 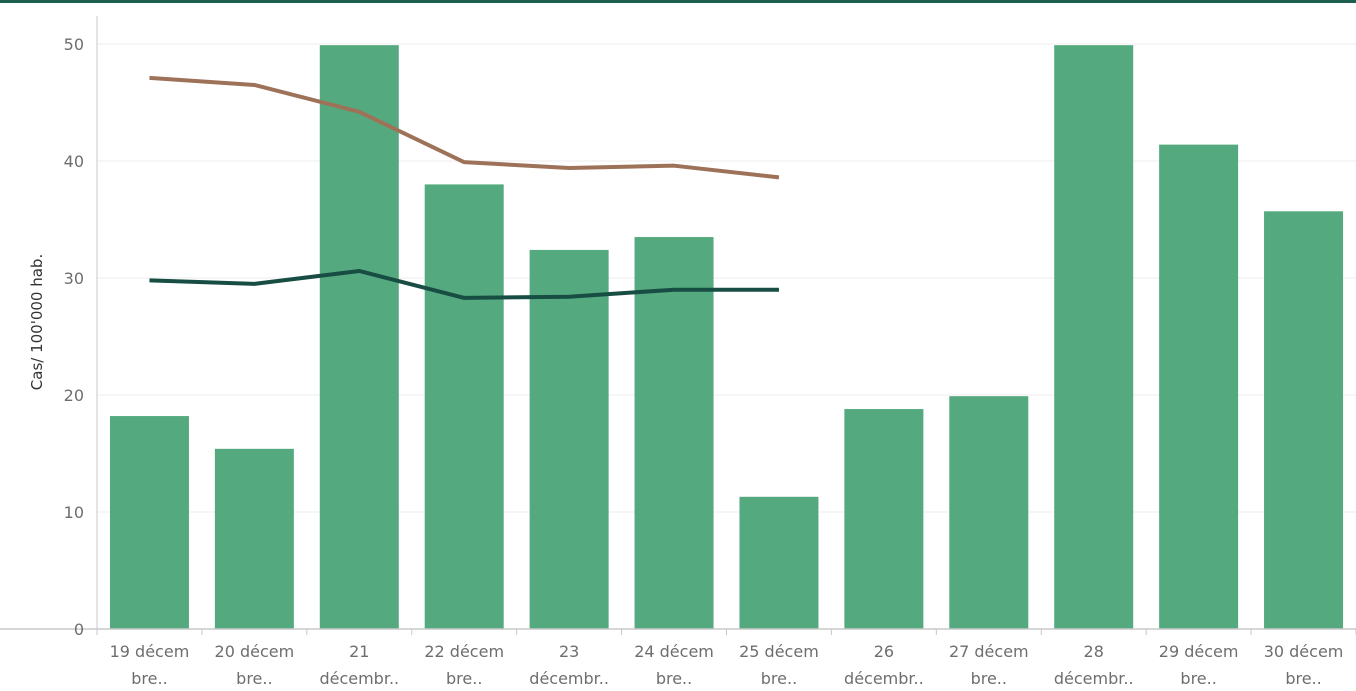 I want to click on y-tick-labels: 0 10 20 30 40 50, so click(x=74, y=337).